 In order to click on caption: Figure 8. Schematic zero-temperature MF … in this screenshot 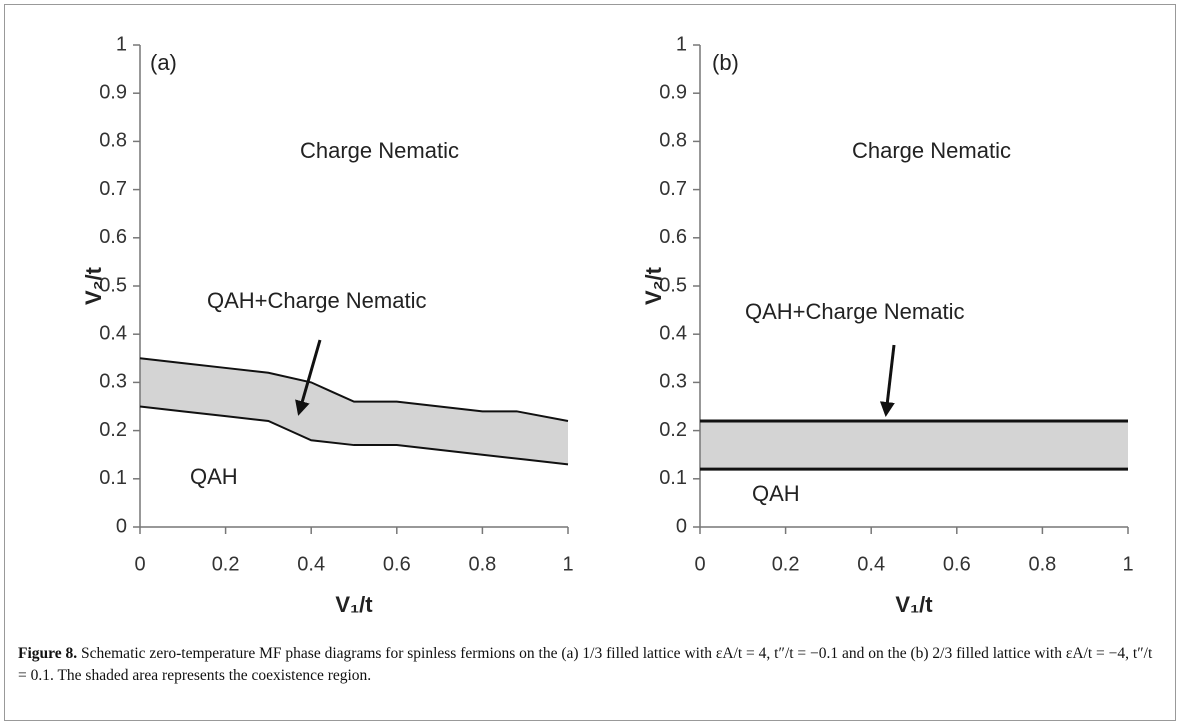, I will do `click(588, 665)`.